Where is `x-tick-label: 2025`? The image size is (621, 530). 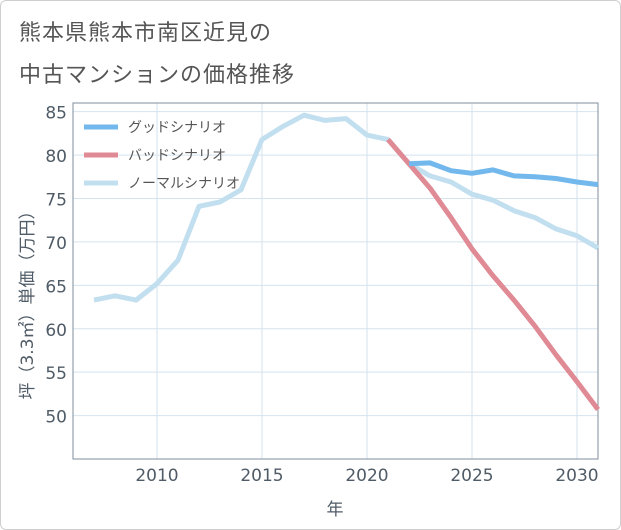
x-tick-label: 2025 is located at coordinates (471, 476).